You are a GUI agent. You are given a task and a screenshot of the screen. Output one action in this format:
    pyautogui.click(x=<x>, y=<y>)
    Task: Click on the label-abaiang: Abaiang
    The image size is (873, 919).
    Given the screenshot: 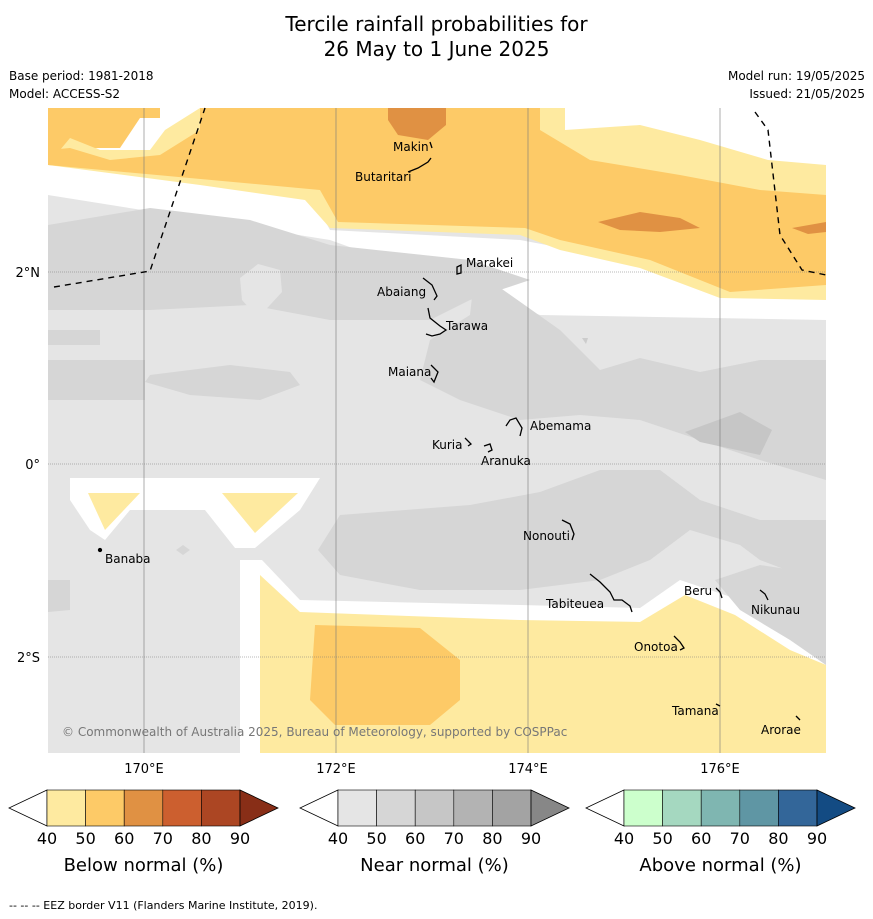 What is the action you would take?
    pyautogui.click(x=401, y=292)
    